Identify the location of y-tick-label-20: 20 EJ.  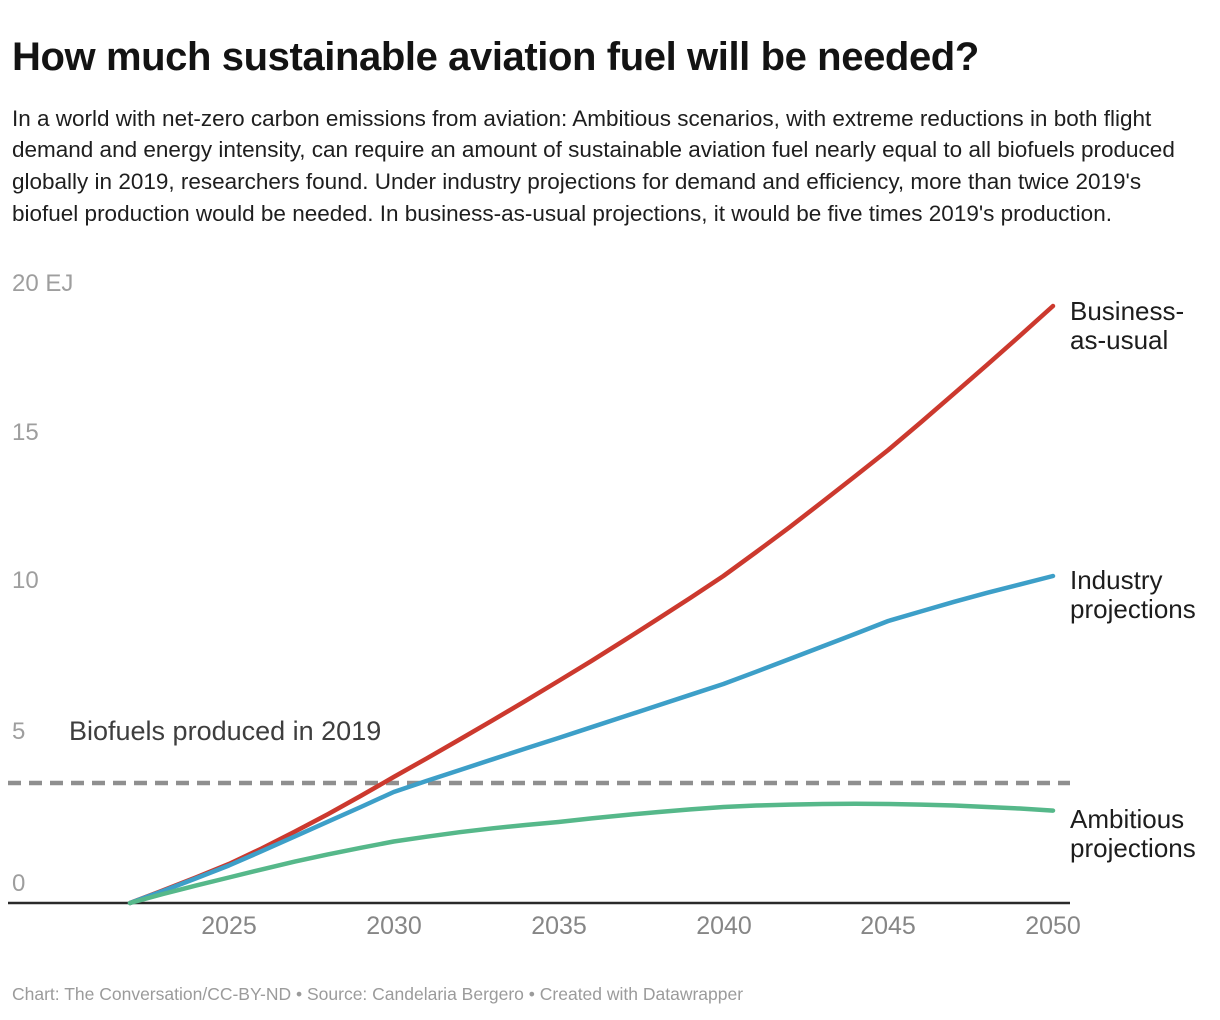
(43, 283).